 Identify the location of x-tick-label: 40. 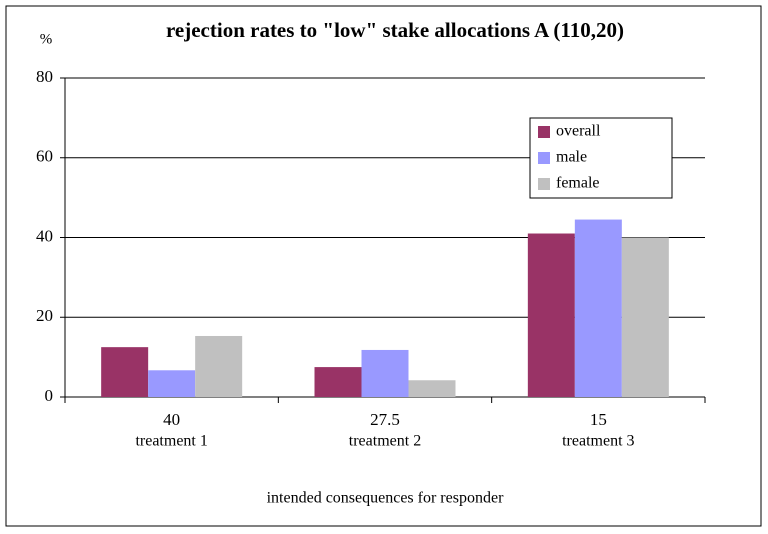
(171, 419).